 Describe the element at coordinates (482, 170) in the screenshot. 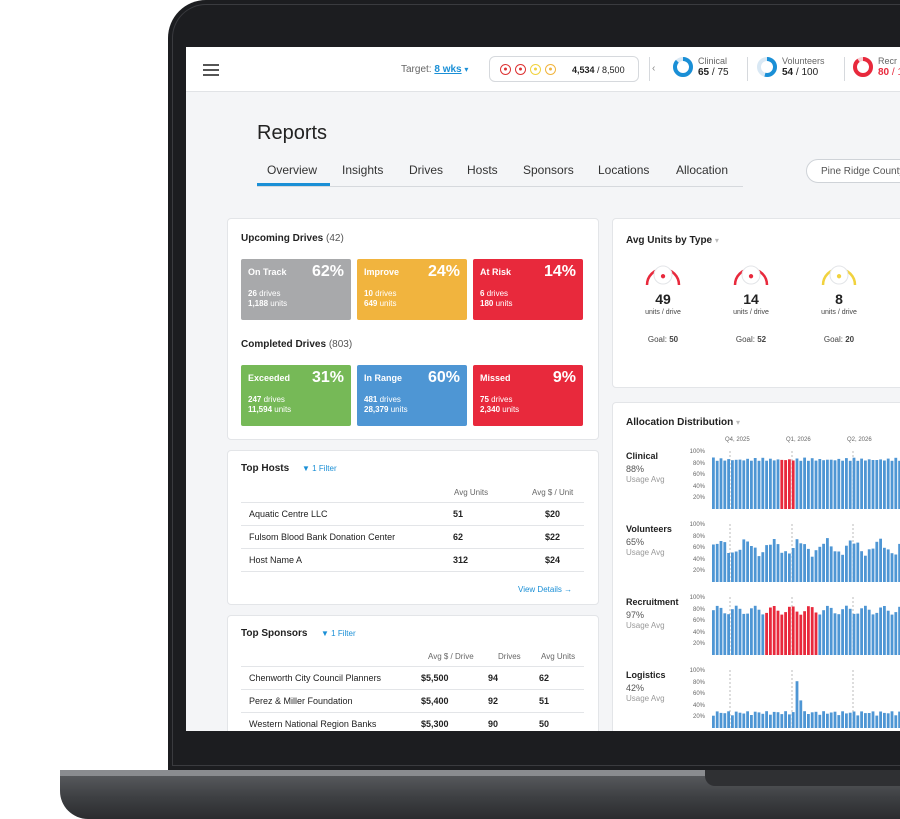

I see `tab-hosts: Hosts` at that location.